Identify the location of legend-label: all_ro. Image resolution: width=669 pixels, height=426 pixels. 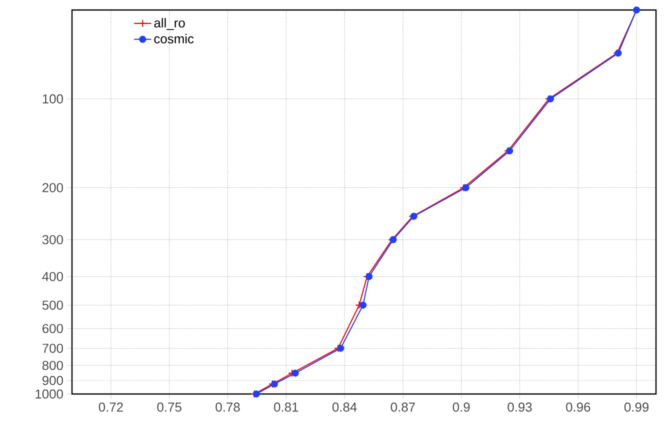
(169, 24).